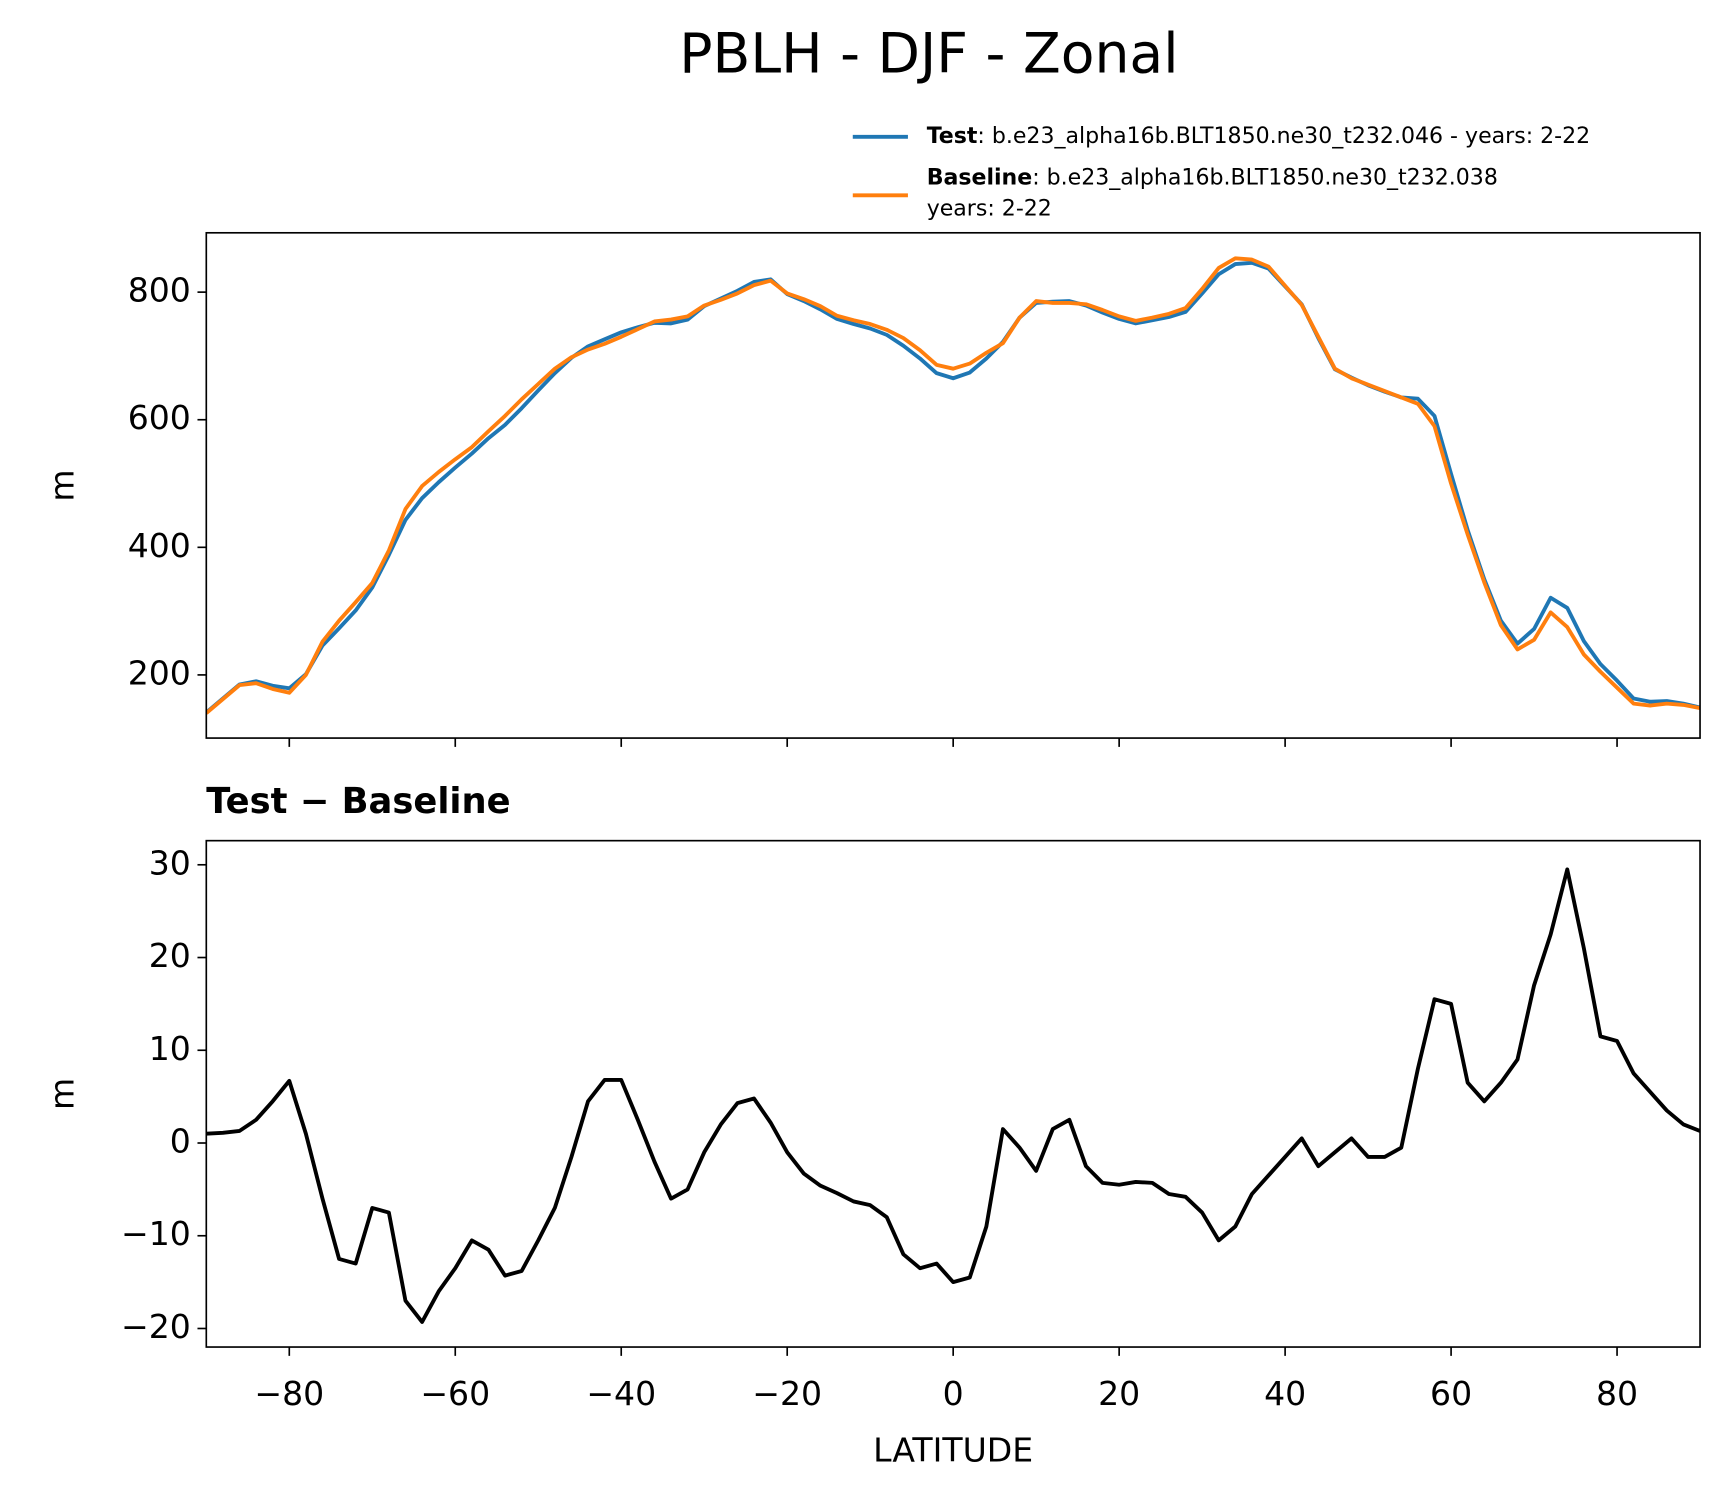 The height and width of the screenshot is (1496, 1721). I want to click on x-tick-label: 80, so click(1617, 1393).